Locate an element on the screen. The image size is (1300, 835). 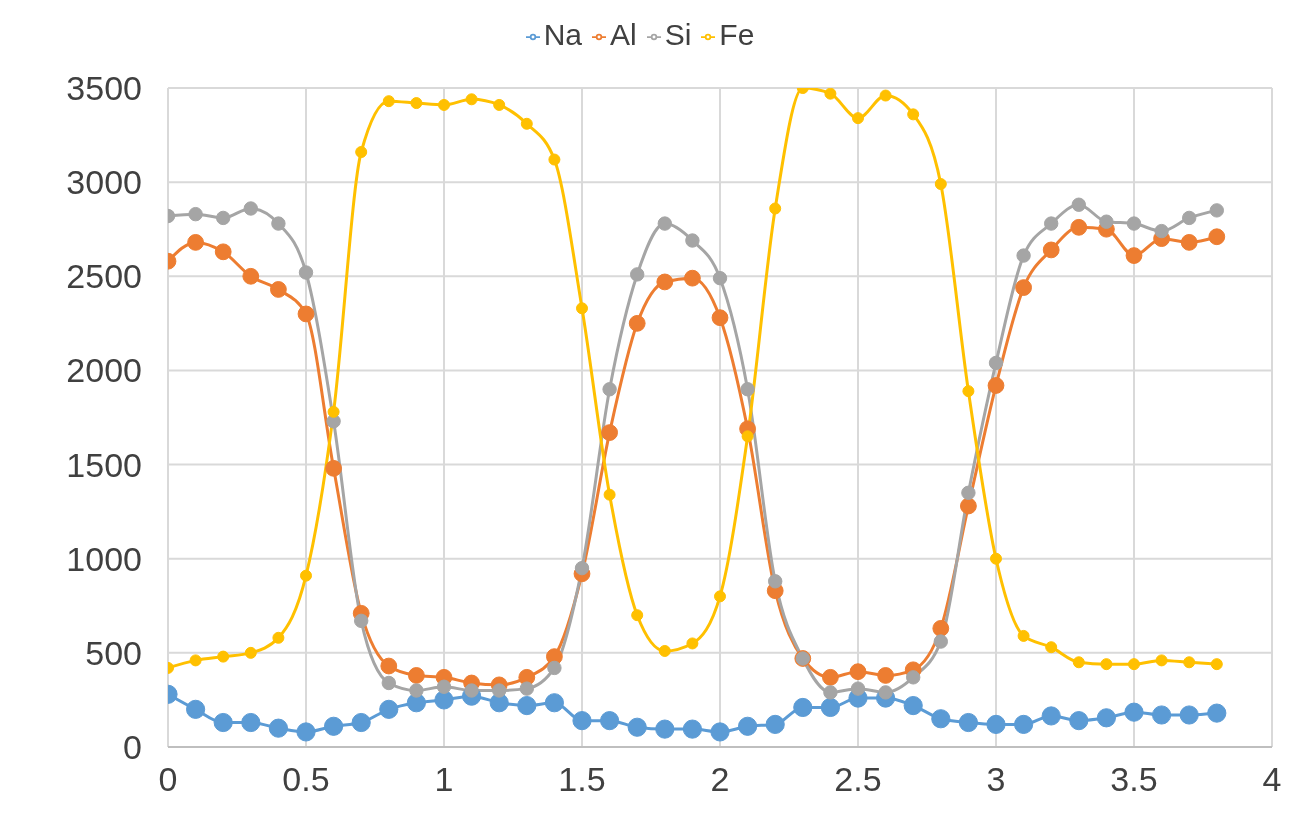
x-tick-label: 2 is located at coordinates (720, 779).